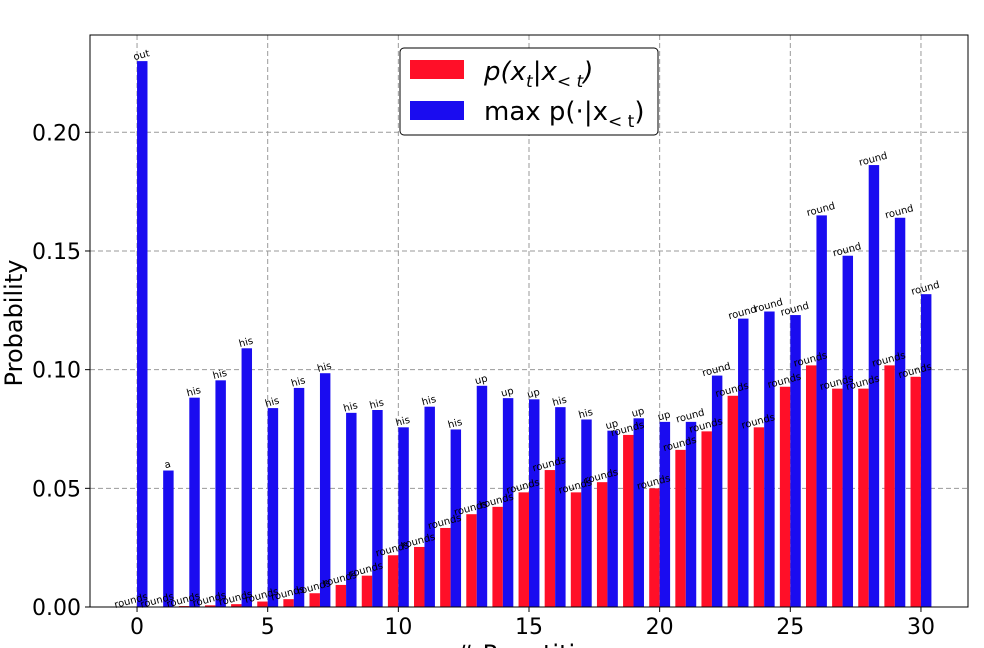 Image resolution: width=984 pixels, height=648 pixels. Describe the element at coordinates (56, 489) in the screenshot. I see `y-tick-label: 0.05` at that location.